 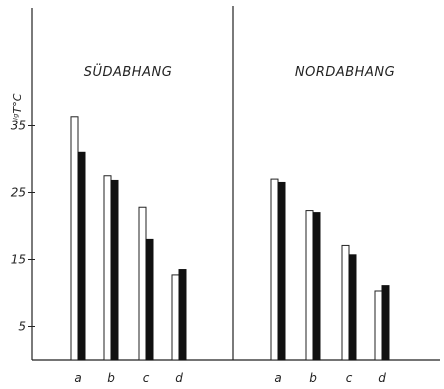 I want to click on y-axis-title: ᴵᵍT°C, so click(x=17, y=106).